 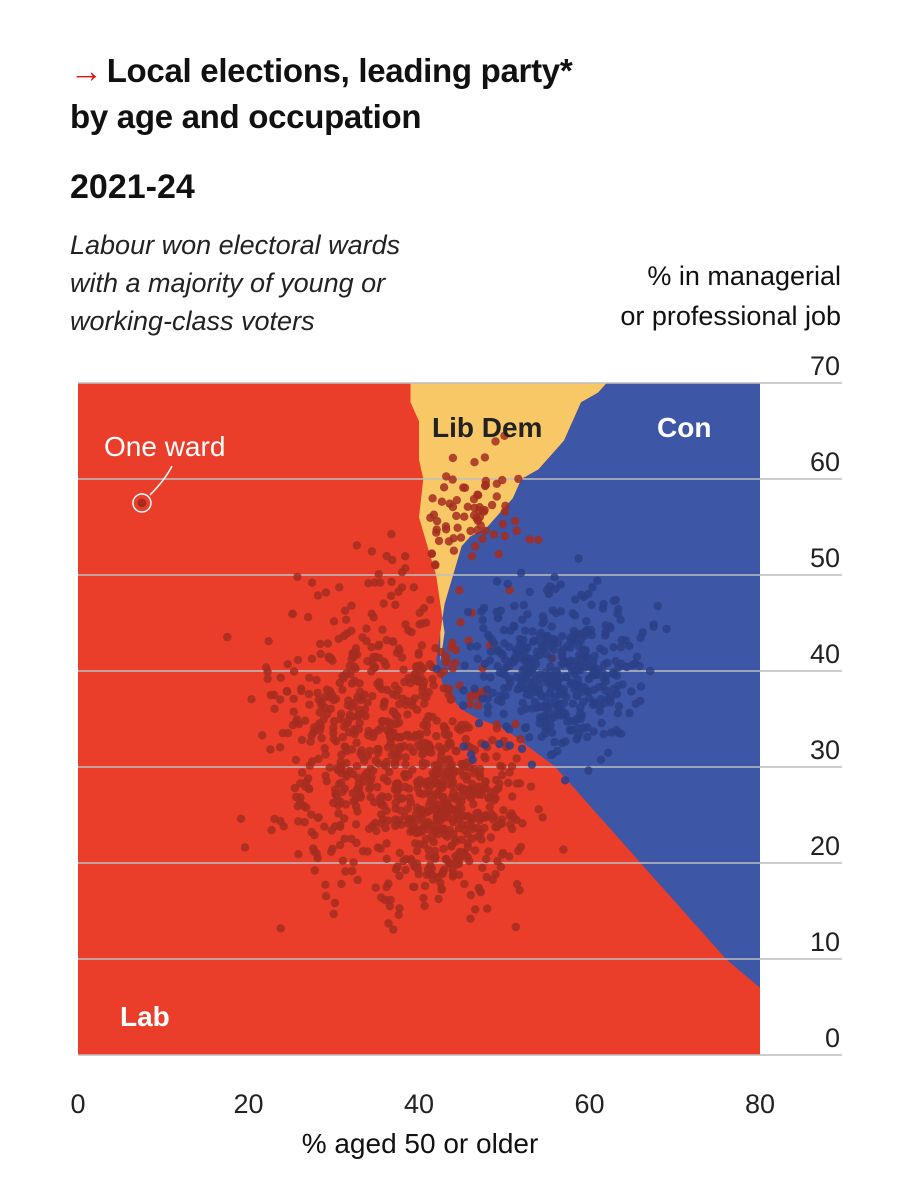 What do you see at coordinates (77, 1104) in the screenshot?
I see `x-tick-label: 0` at bounding box center [77, 1104].